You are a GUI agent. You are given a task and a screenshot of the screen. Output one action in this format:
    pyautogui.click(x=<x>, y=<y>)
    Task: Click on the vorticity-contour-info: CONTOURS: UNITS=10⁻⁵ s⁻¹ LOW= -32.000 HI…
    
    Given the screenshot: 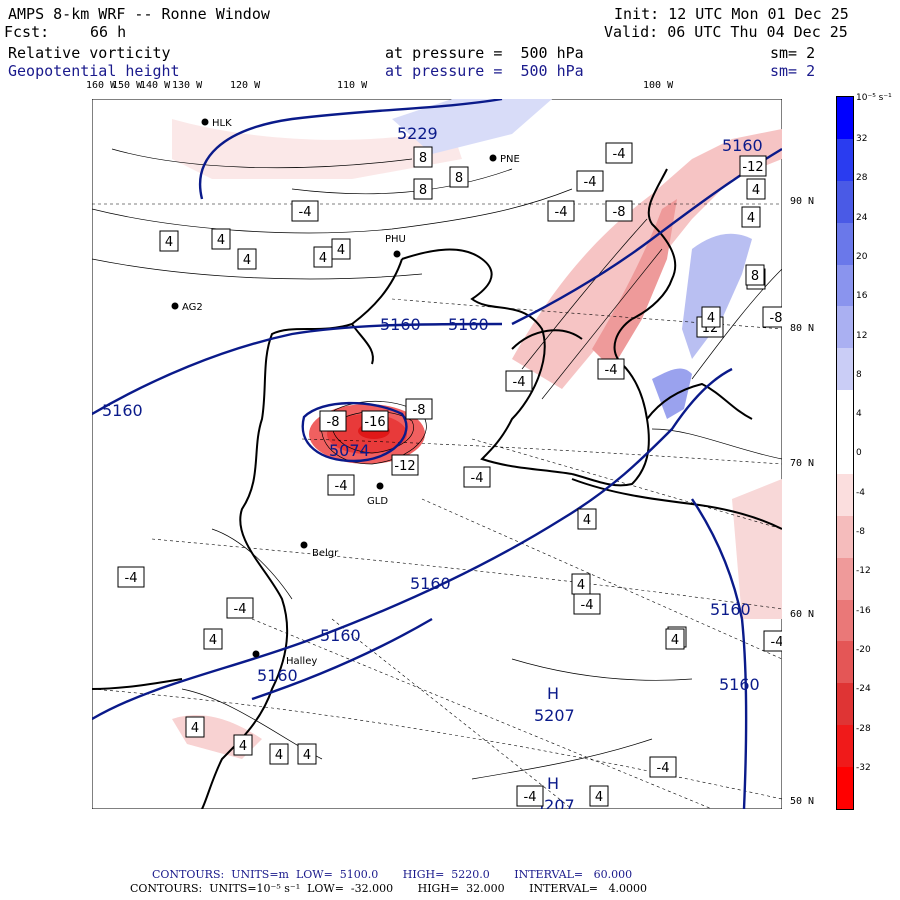 What is the action you would take?
    pyautogui.click(x=388, y=888)
    